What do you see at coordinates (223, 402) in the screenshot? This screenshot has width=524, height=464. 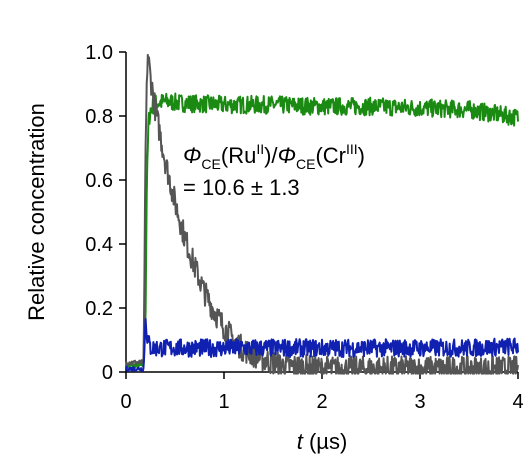 I see `x-tick-label: 1` at bounding box center [223, 402].